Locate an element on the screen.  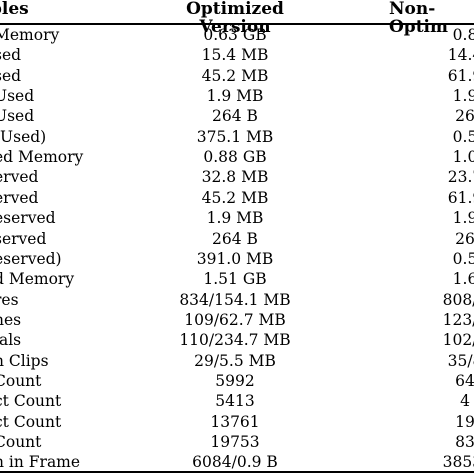
row-non-optimized-value: 4 is located at coordinates (465, 401).